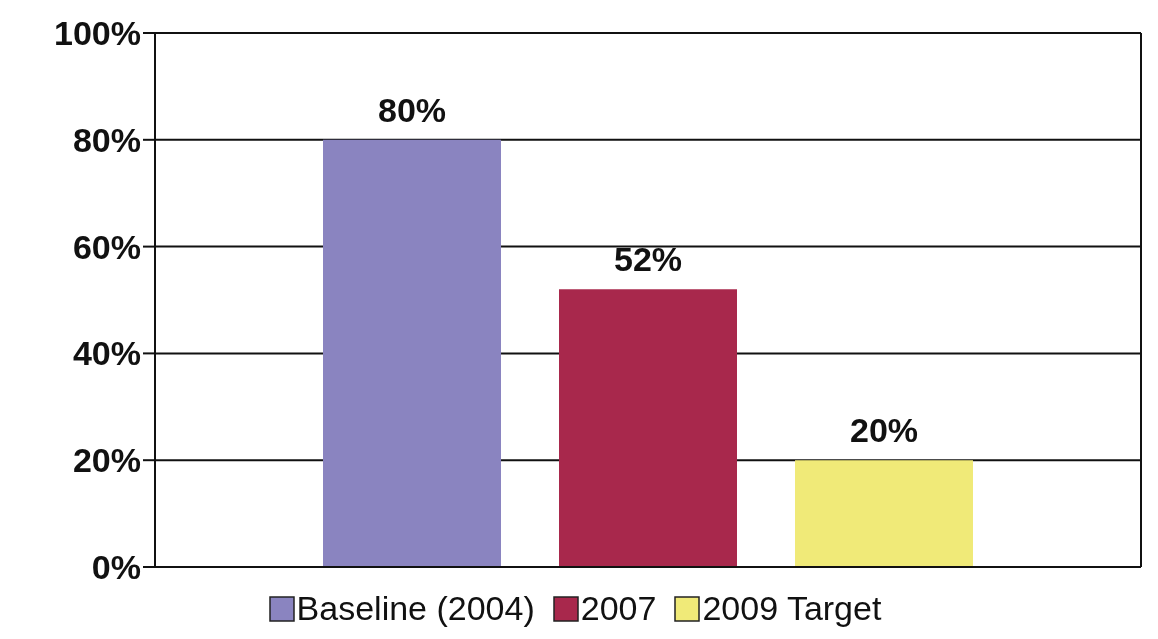 This screenshot has height=639, width=1158. Describe the element at coordinates (106, 353) in the screenshot. I see `y-tick-label: 40%` at that location.